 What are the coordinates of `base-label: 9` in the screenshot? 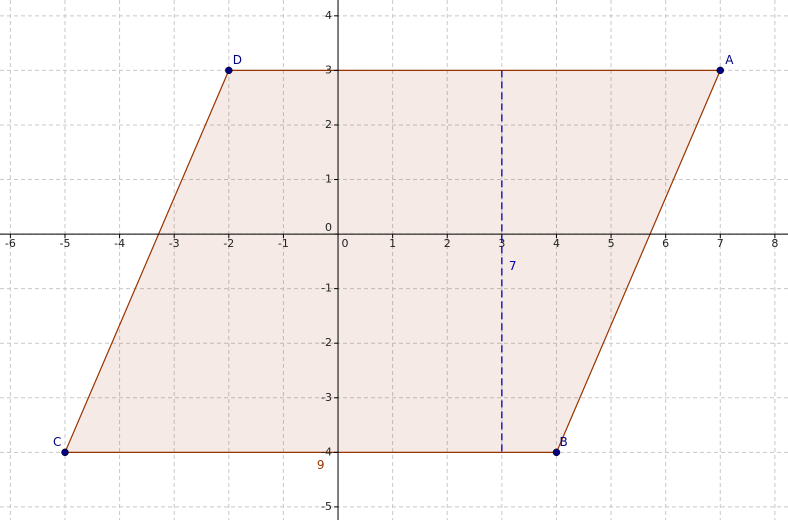 It's located at (321, 465).